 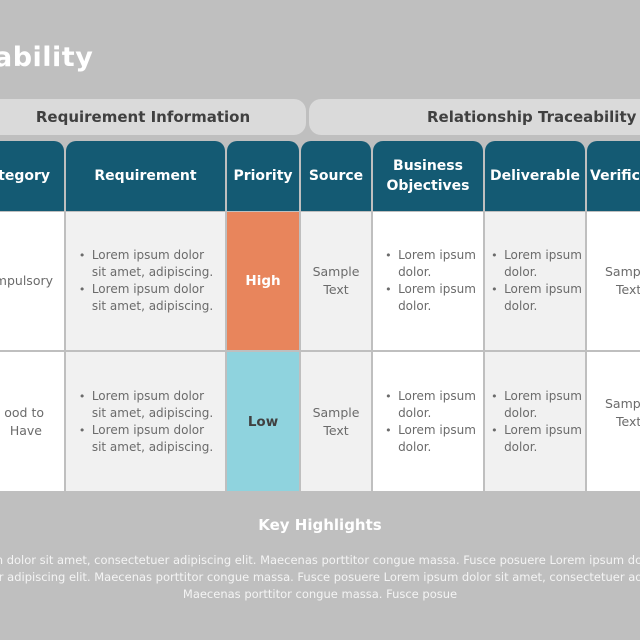 What do you see at coordinates (428, 186) in the screenshot?
I see `header-label: Objectives` at bounding box center [428, 186].